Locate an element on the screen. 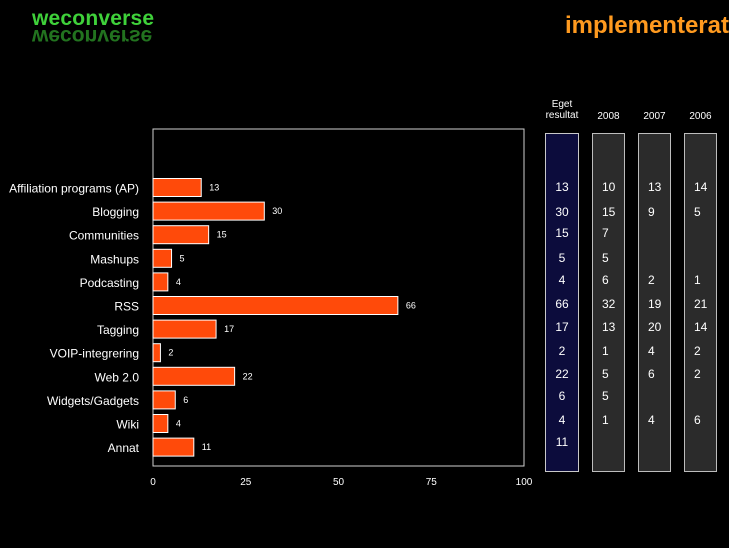 The width and height of the screenshot is (729, 548). category-label: Annat is located at coordinates (124, 448).